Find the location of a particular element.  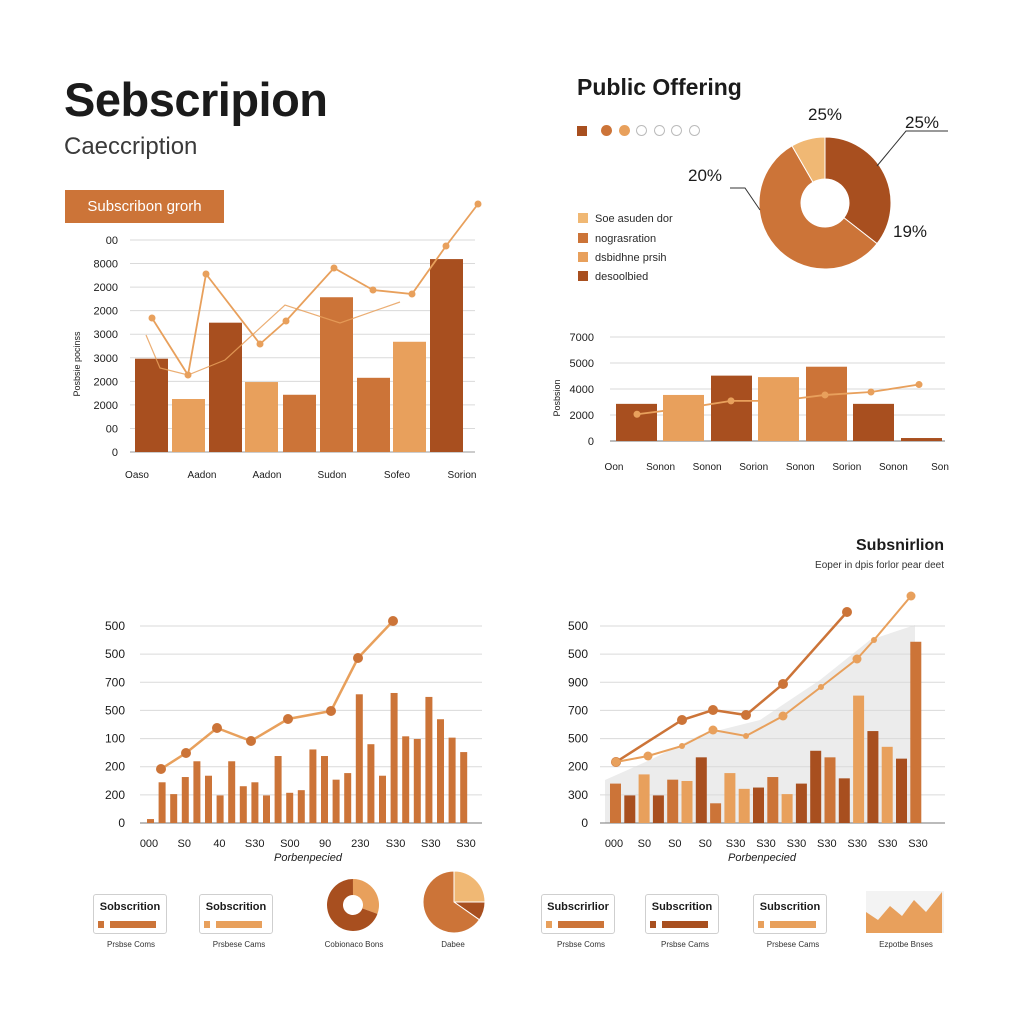

card-title: Sobscrition is located at coordinates (130, 907).